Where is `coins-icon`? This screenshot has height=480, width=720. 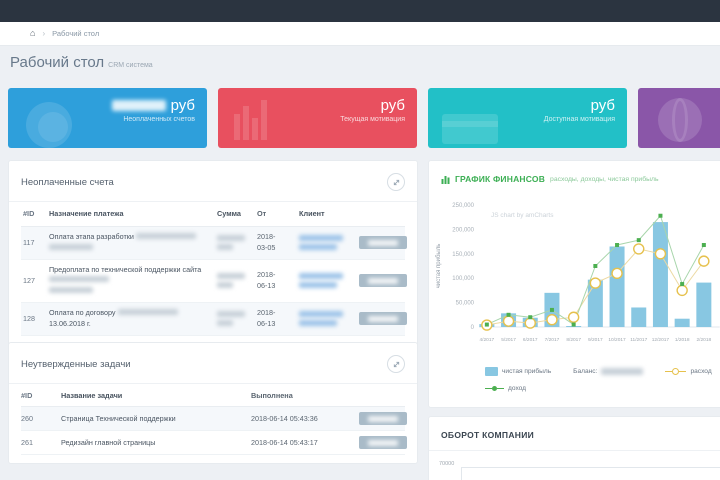 coins-icon is located at coordinates (49, 125).